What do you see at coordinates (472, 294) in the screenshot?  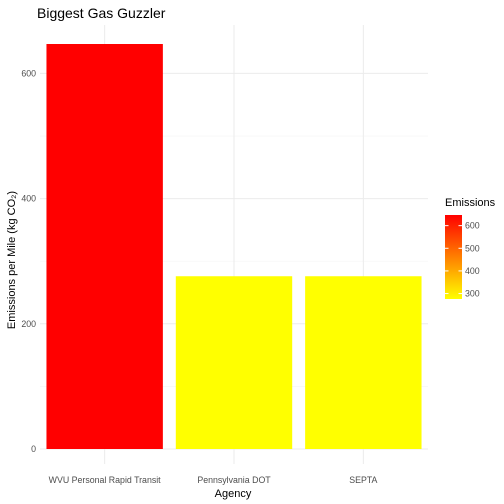 I see `legend-tick-label: 300` at bounding box center [472, 294].